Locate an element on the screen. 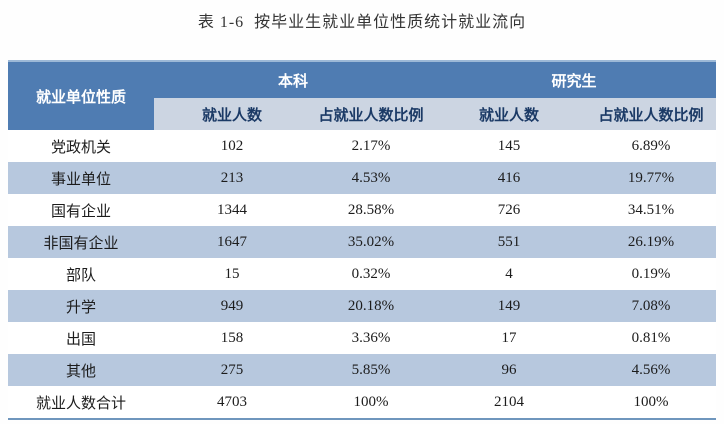 This screenshot has height=424, width=724. value-cell: 158 is located at coordinates (232, 338).